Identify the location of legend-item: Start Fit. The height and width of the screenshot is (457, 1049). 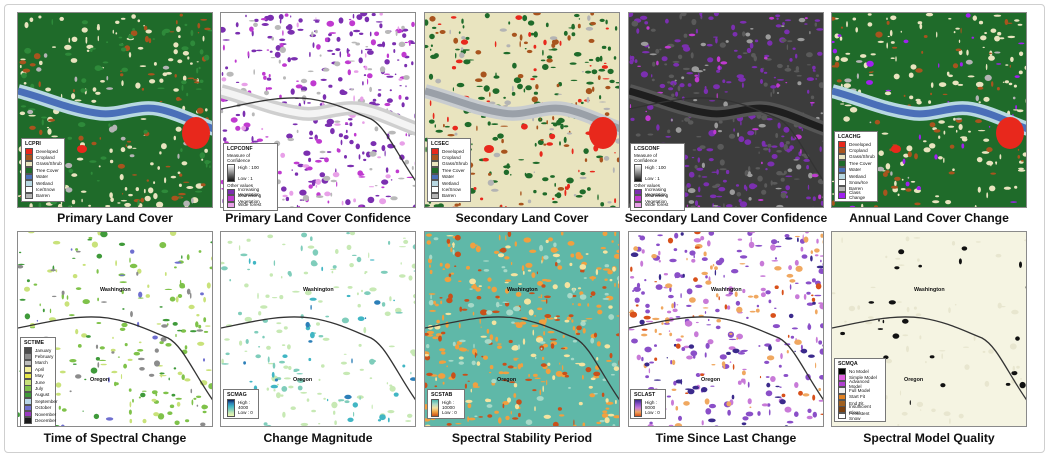
(860, 397).